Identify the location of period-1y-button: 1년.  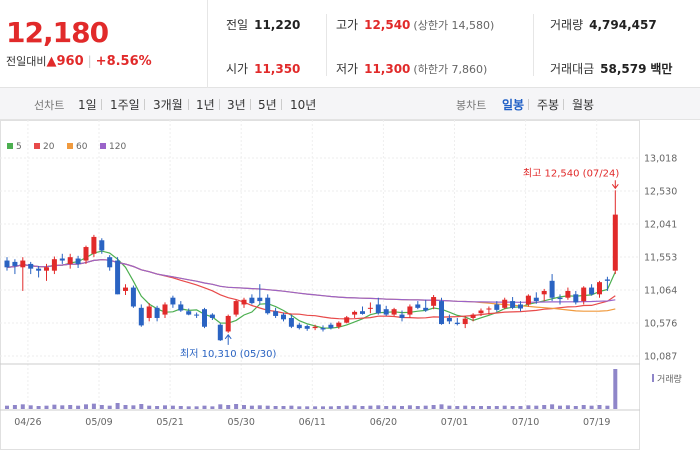
(205, 105).